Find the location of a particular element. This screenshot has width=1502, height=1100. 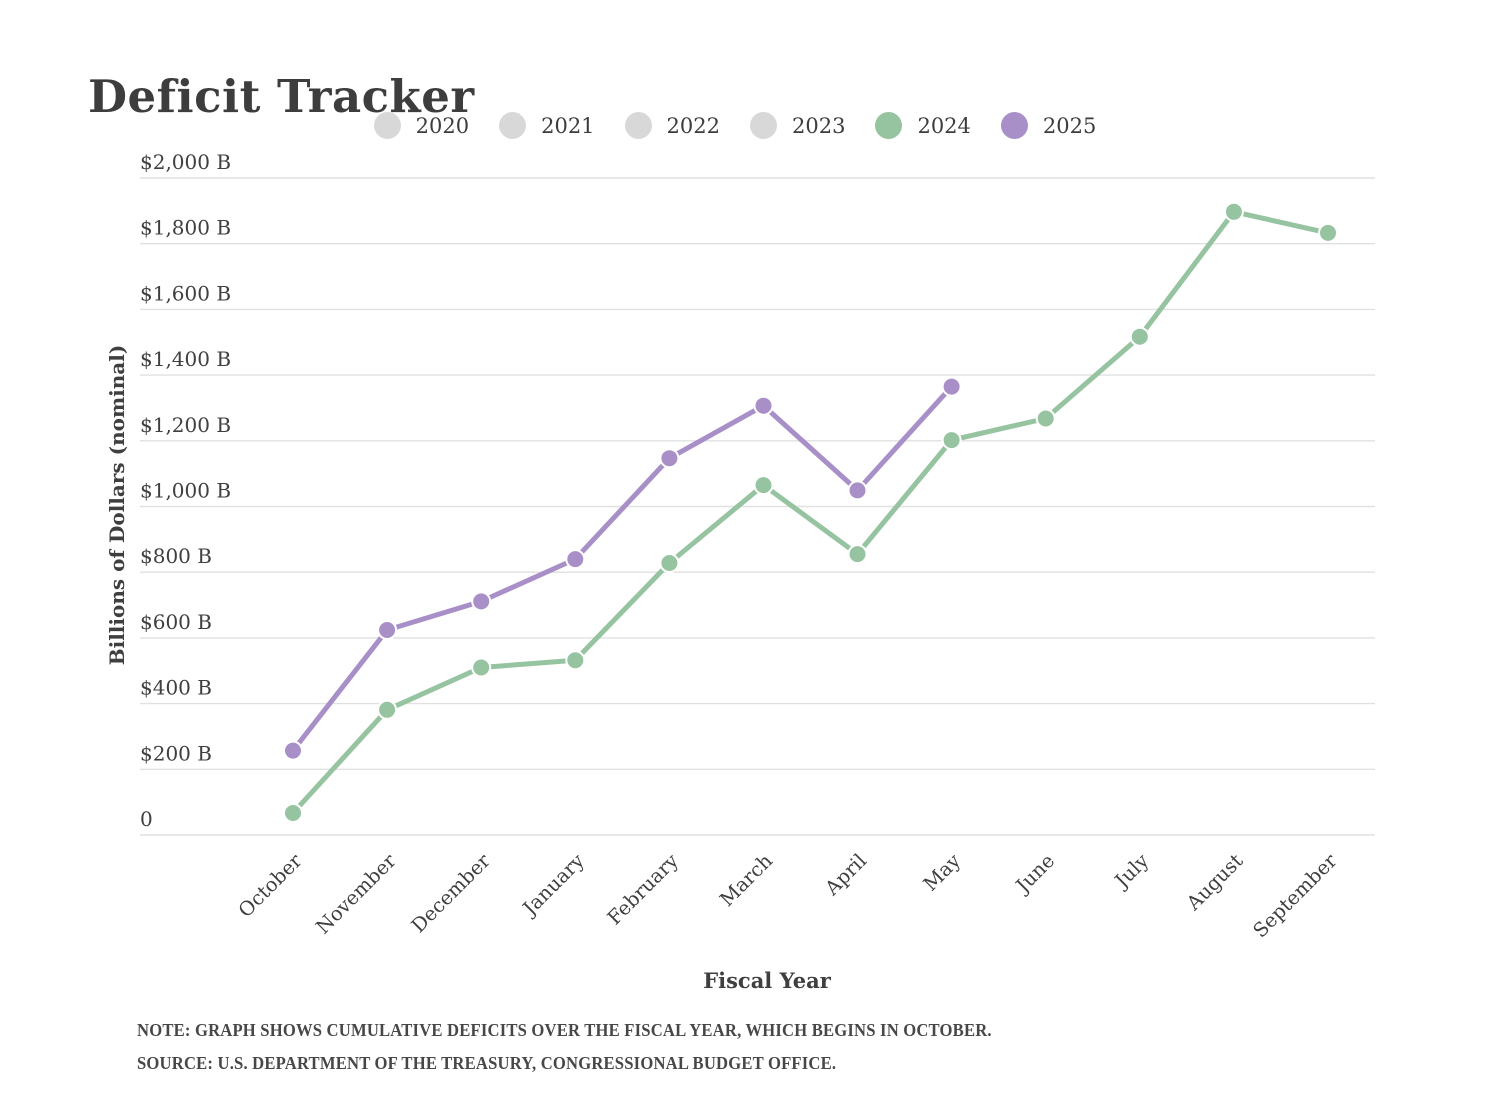

y-tick-label: $1,400 B is located at coordinates (185, 359).